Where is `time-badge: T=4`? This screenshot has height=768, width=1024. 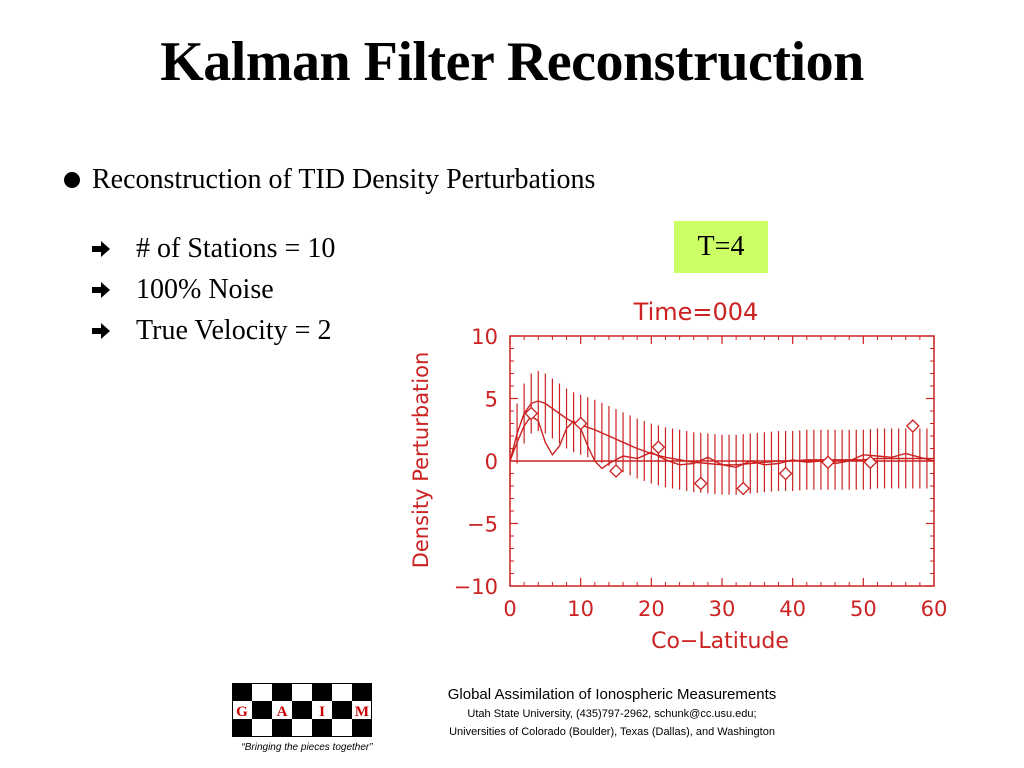 time-badge: T=4 is located at coordinates (721, 247).